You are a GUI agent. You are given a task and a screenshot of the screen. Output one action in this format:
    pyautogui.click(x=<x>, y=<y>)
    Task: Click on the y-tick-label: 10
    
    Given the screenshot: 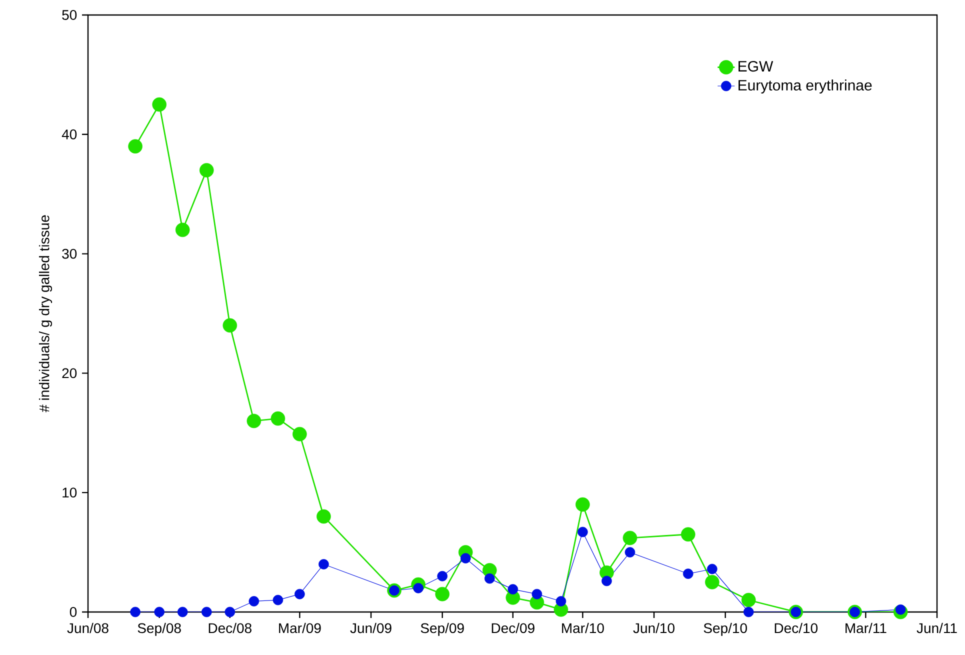 What is the action you would take?
    pyautogui.click(x=69, y=493)
    